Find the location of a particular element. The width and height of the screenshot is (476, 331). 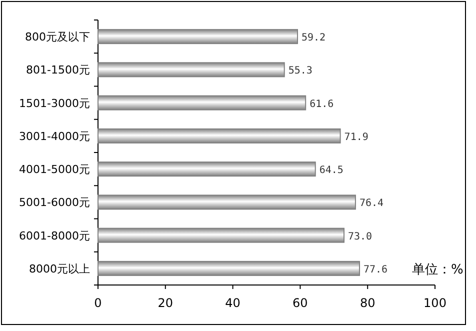

data-label: 71.9 is located at coordinates (356, 137).